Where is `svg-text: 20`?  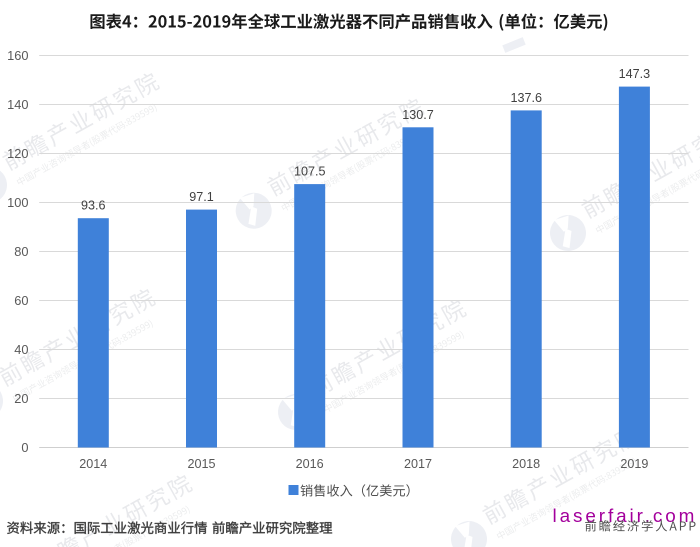
svg-text: 20 is located at coordinates (21, 398).